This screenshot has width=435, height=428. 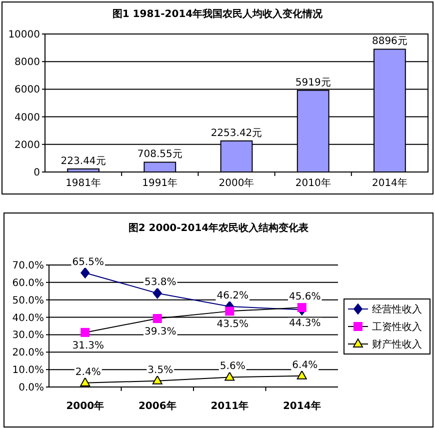 I want to click on data-label: 5919元, so click(x=313, y=82).